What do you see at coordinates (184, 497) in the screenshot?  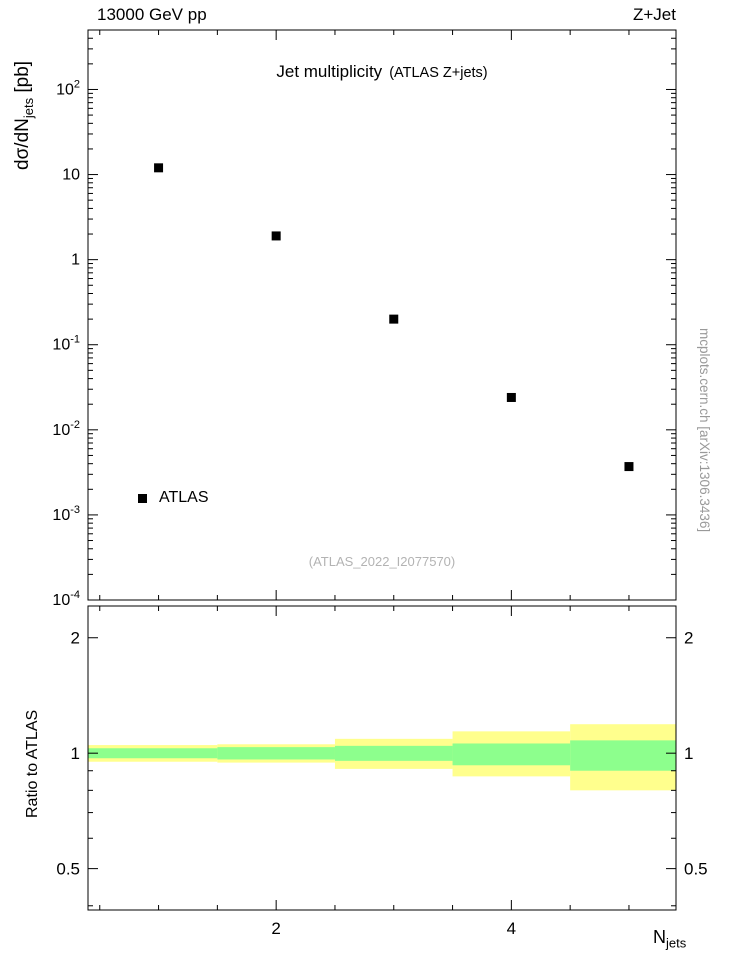 I see `legend-label: ATLAS` at bounding box center [184, 497].